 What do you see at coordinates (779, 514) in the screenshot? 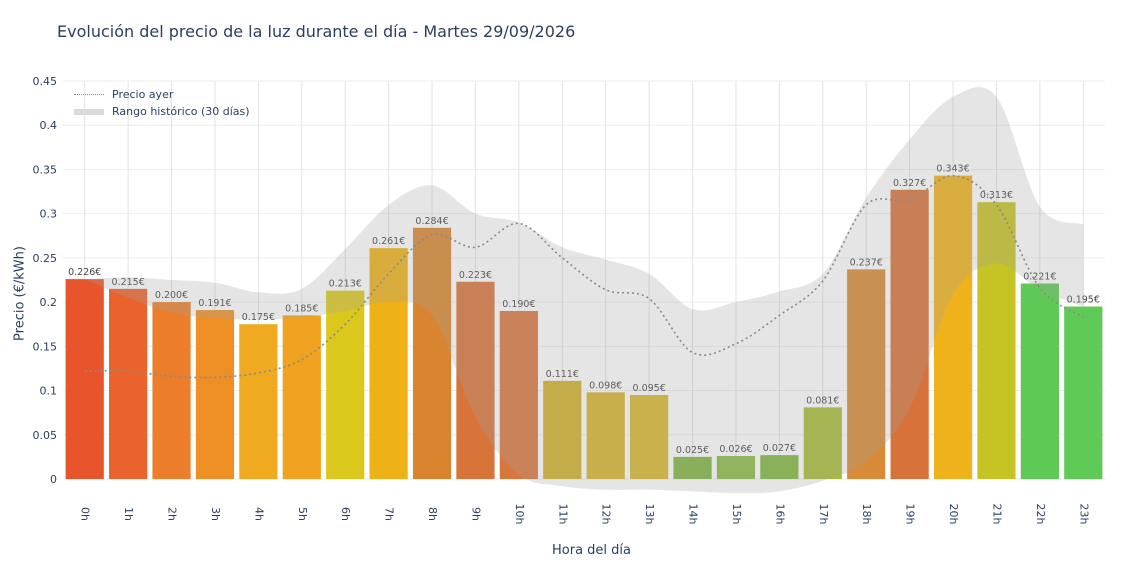
I see `x-tick-label: 16h` at bounding box center [779, 514].